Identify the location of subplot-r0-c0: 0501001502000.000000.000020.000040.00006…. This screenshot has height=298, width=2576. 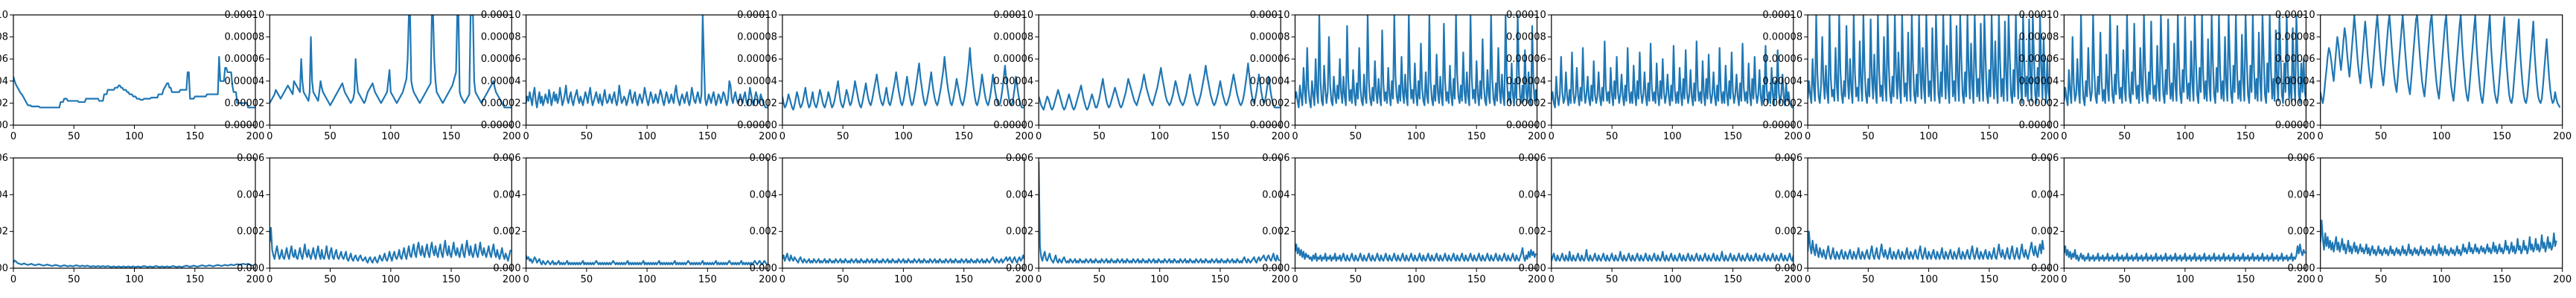
(132, 76).